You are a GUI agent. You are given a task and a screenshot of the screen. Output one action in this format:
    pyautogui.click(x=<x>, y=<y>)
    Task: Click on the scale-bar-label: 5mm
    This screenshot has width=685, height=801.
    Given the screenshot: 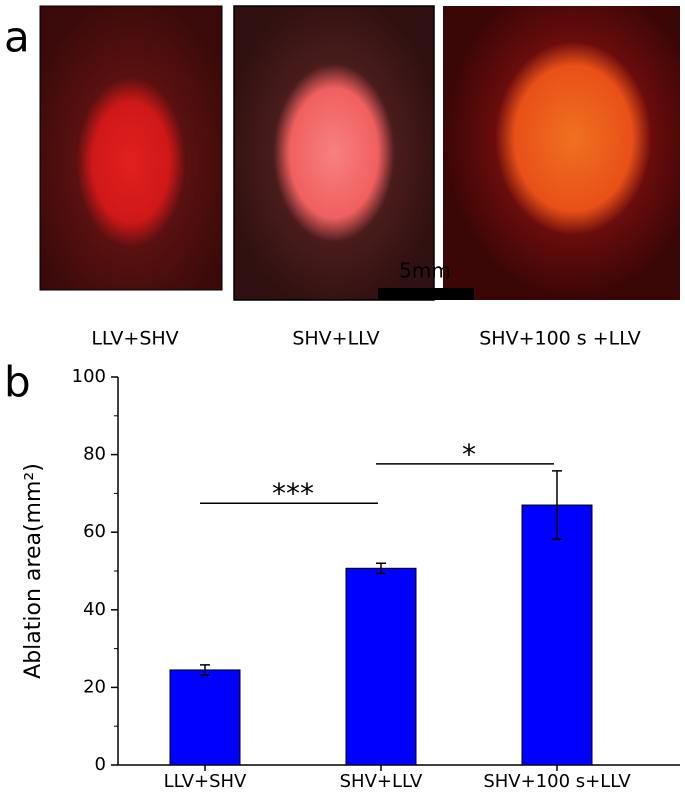 What is the action you would take?
    pyautogui.click(x=425, y=271)
    